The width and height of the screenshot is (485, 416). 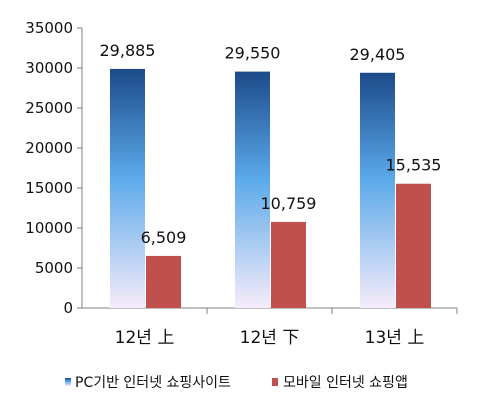 What do you see at coordinates (49, 148) in the screenshot?
I see `y-tick-label: 20000` at bounding box center [49, 148].